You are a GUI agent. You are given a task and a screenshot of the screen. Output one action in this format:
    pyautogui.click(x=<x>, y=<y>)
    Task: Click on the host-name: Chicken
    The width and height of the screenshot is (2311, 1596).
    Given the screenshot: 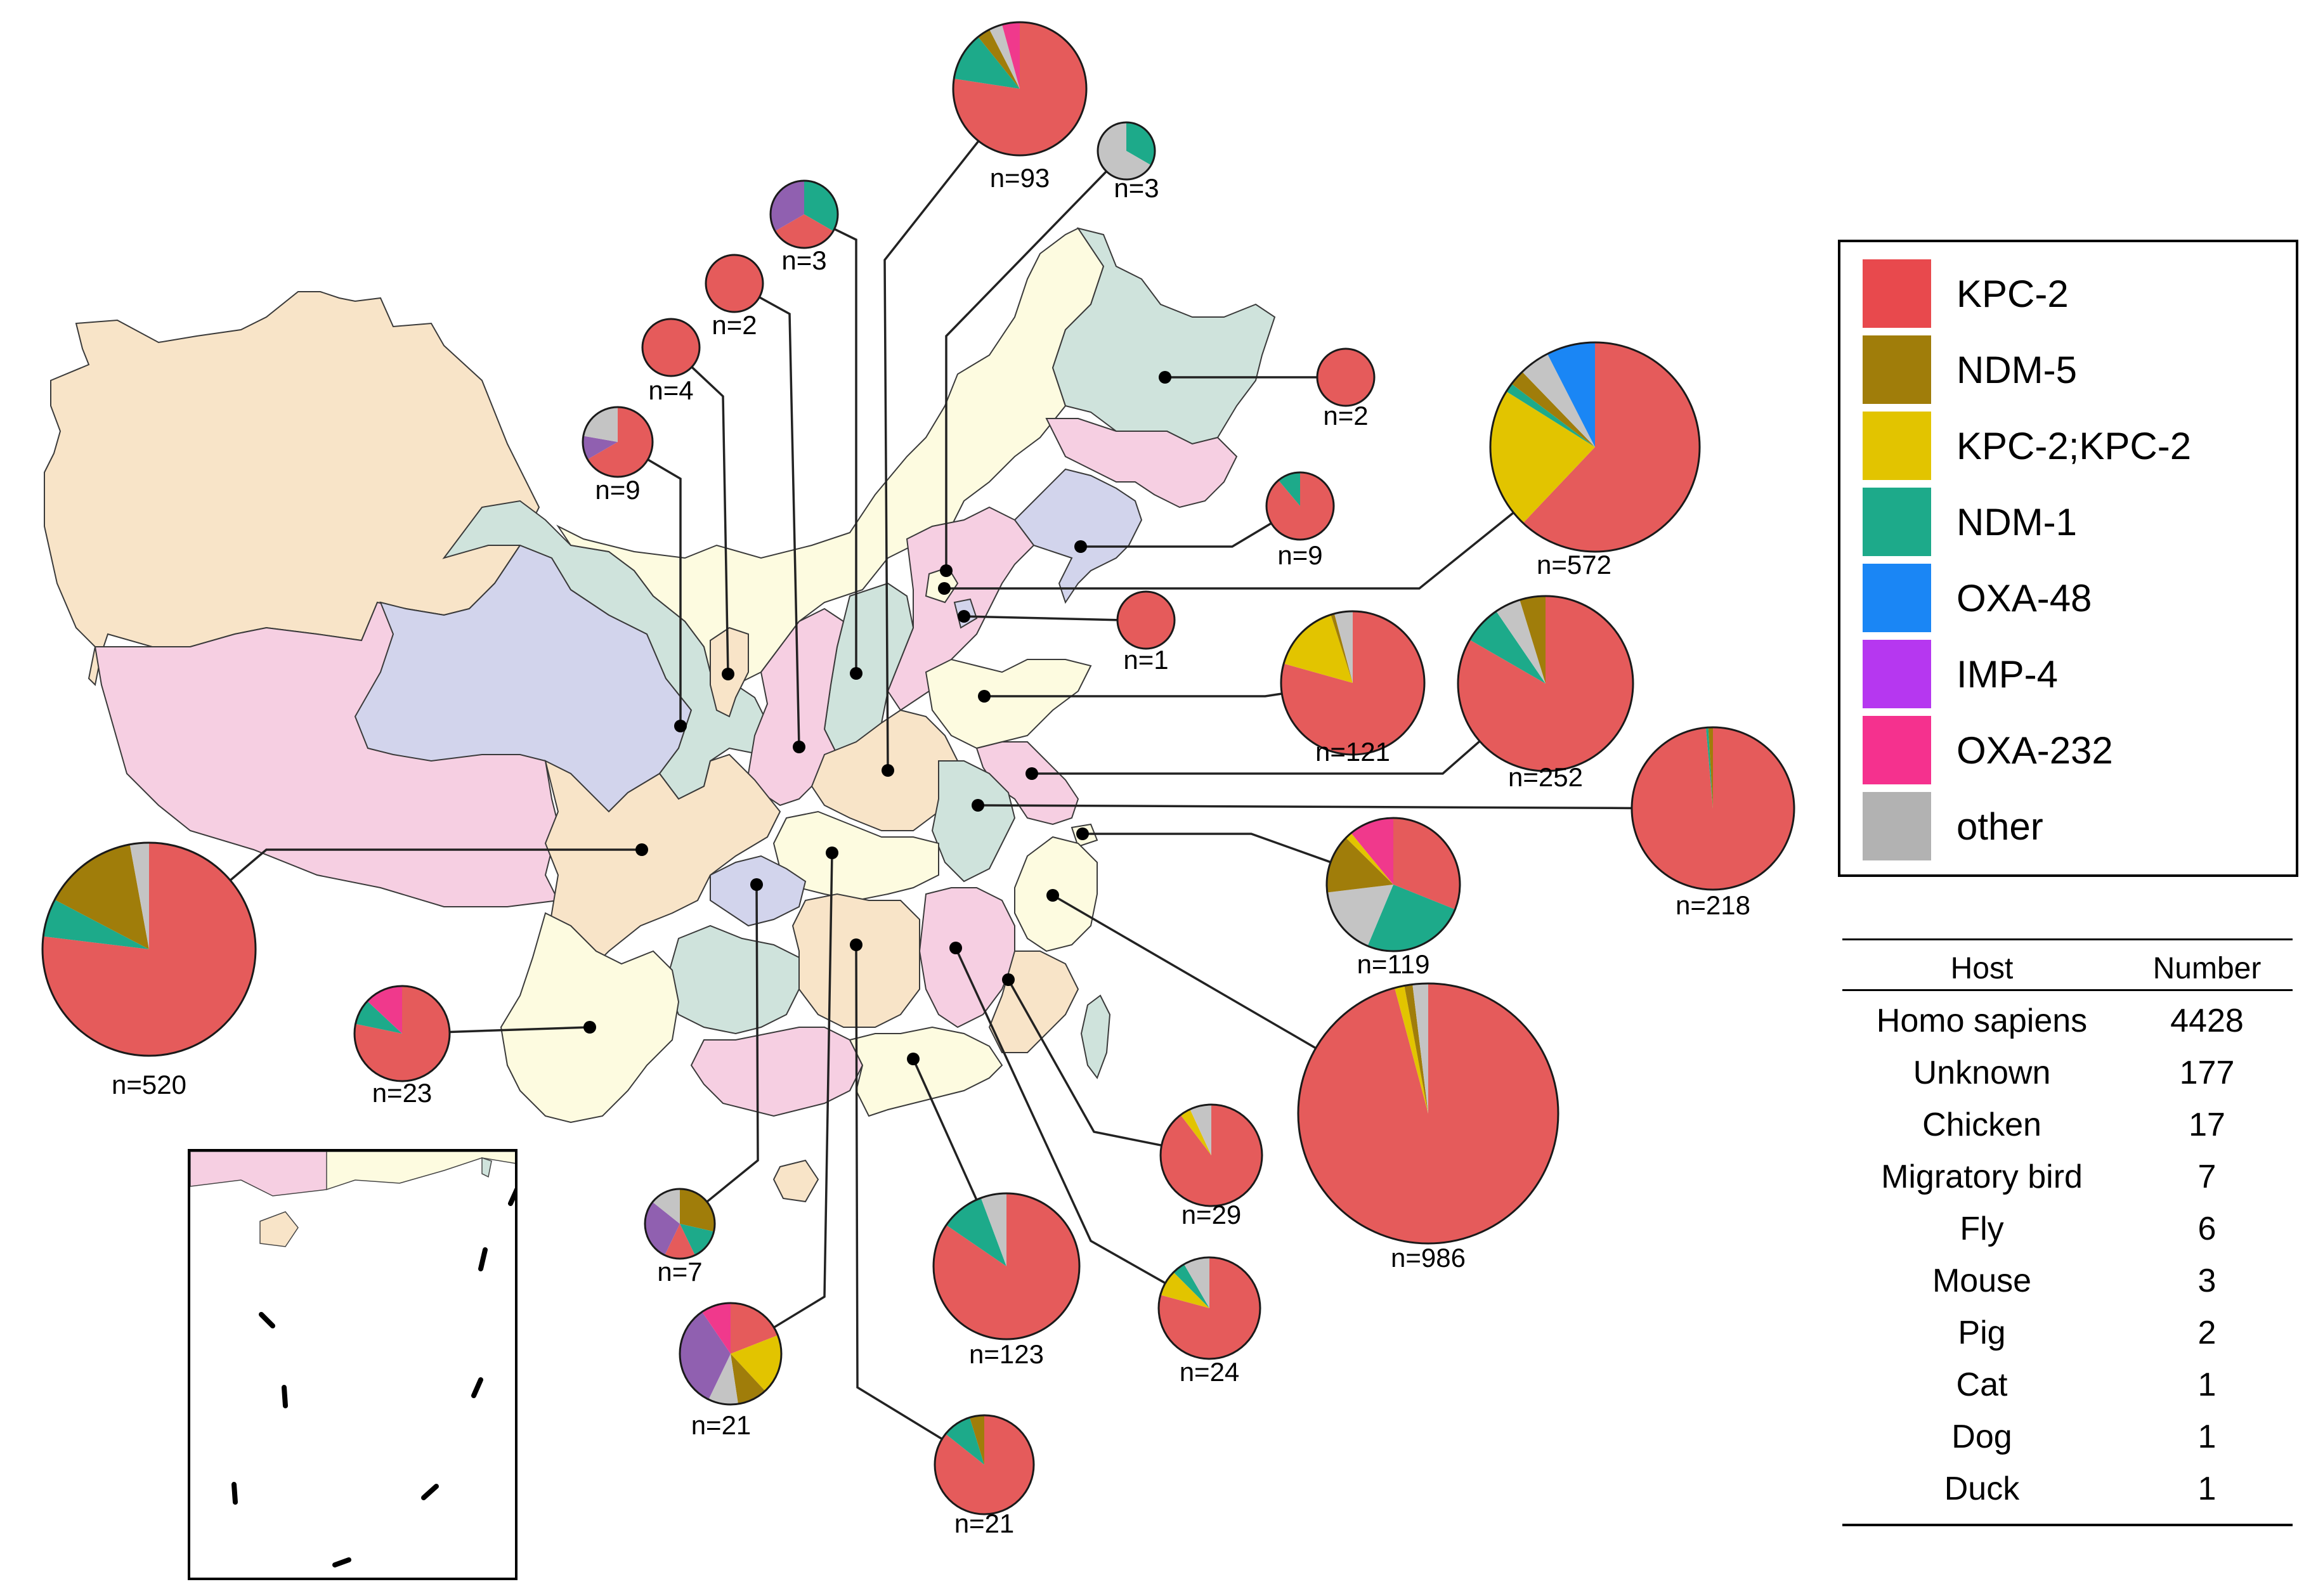 What is the action you would take?
    pyautogui.click(x=1981, y=1124)
    